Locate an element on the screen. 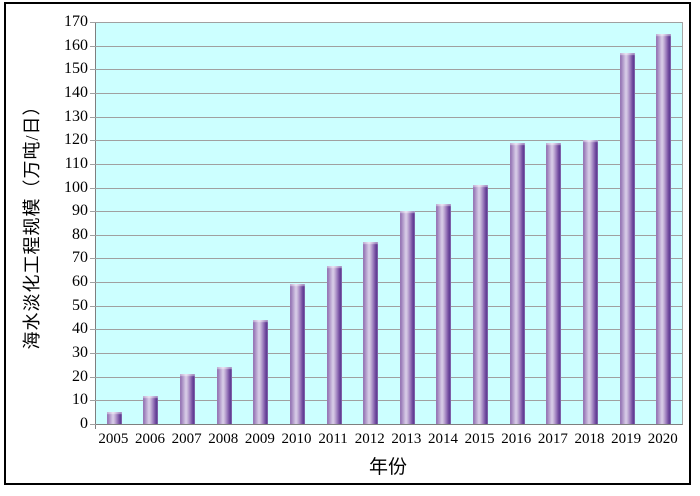  bar-2018 is located at coordinates (590, 282).